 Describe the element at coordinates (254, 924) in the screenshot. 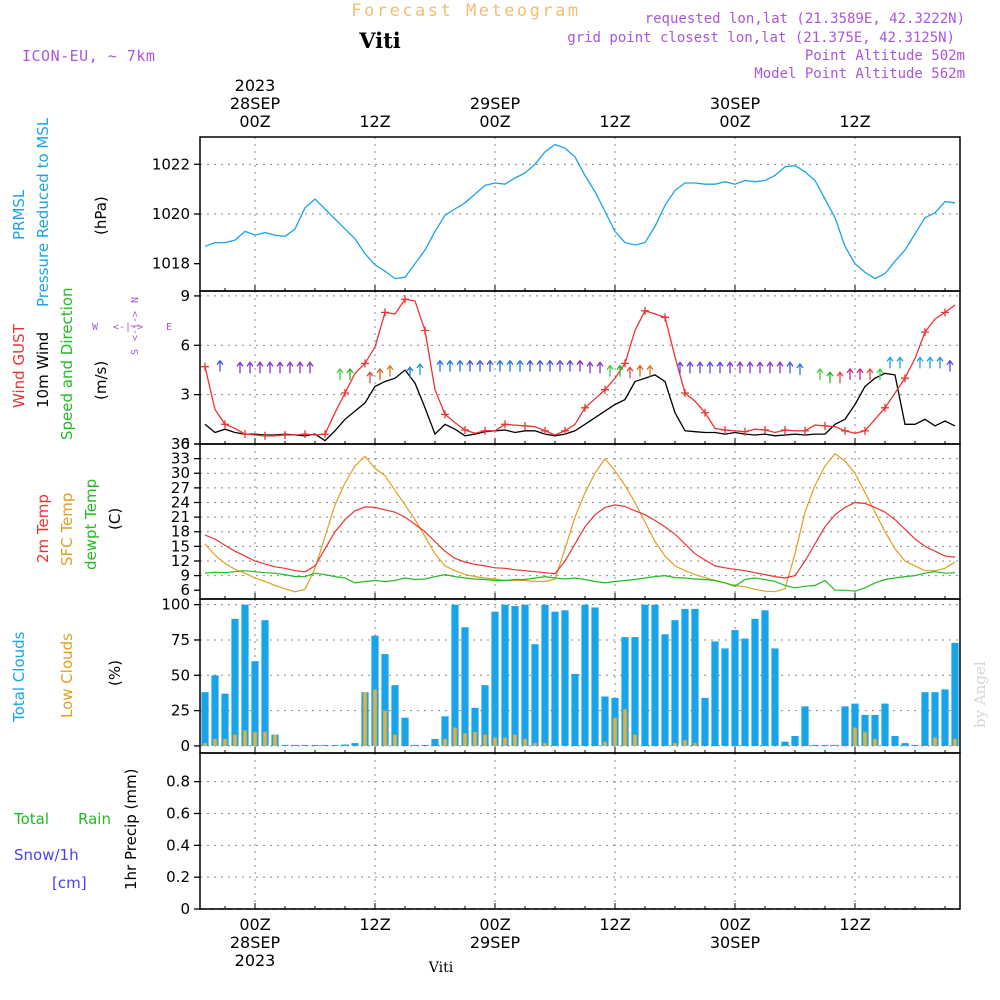

I see `bottom-time-label: 00Z` at that location.